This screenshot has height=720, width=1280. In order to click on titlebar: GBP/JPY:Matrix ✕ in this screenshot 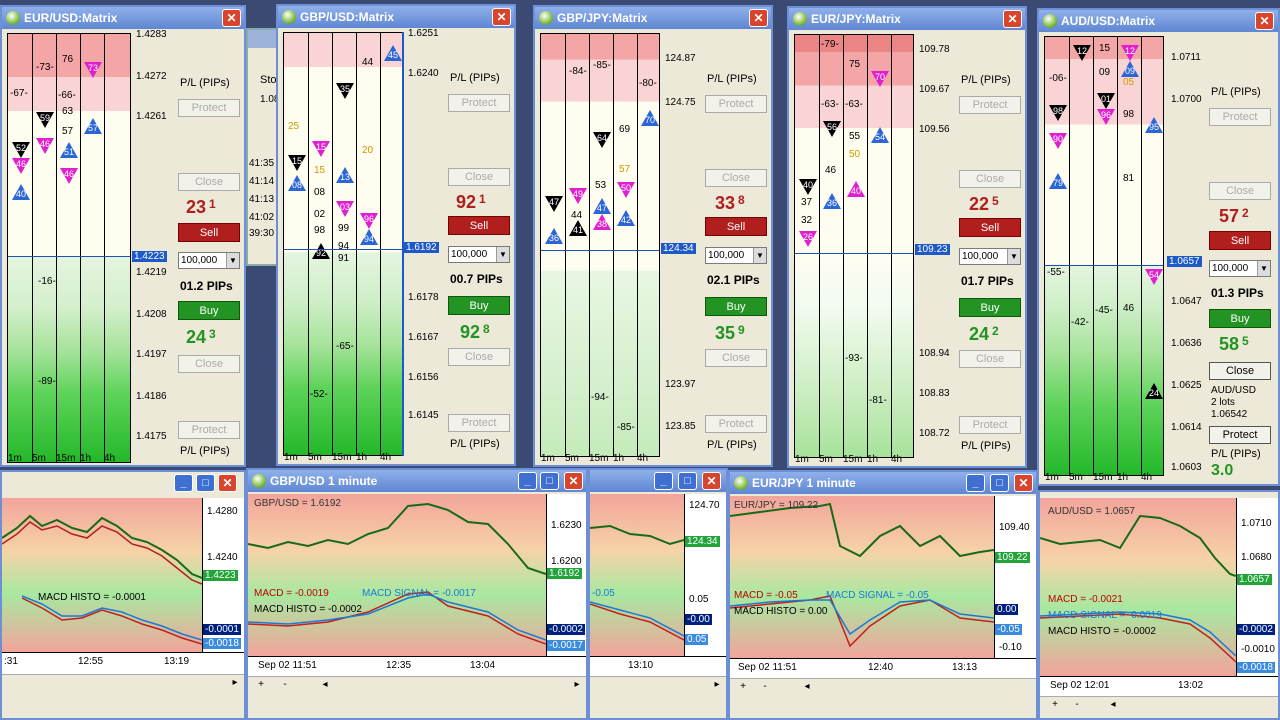, I will do `click(653, 18)`.